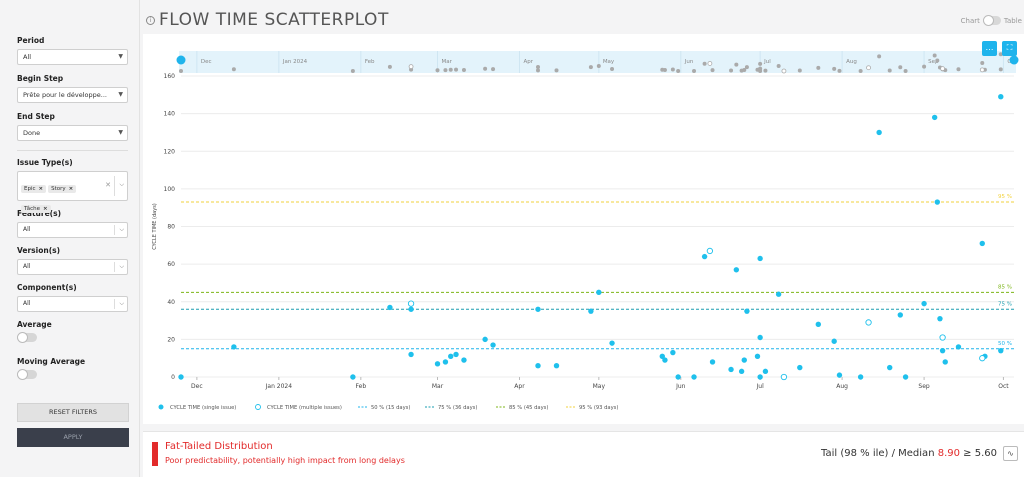 This screenshot has width=1024, height=477. What do you see at coordinates (27, 337) in the screenshot?
I see `average-toggle` at bounding box center [27, 337].